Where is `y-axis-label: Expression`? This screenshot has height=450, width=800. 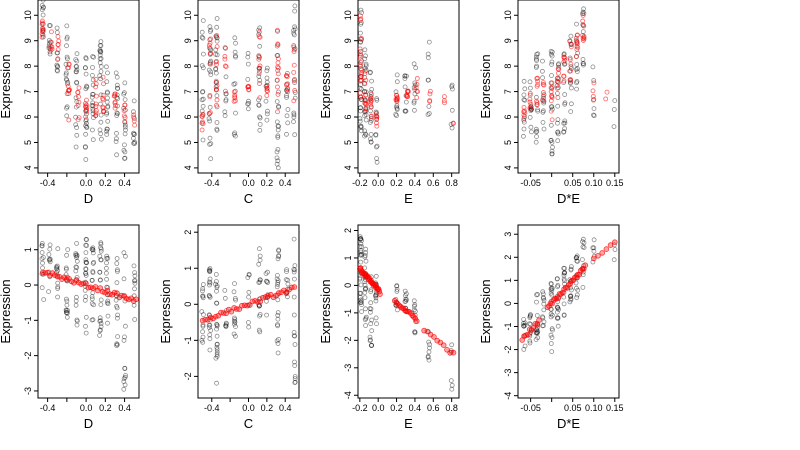 y-axis-label: Expression is located at coordinates (325, 86).